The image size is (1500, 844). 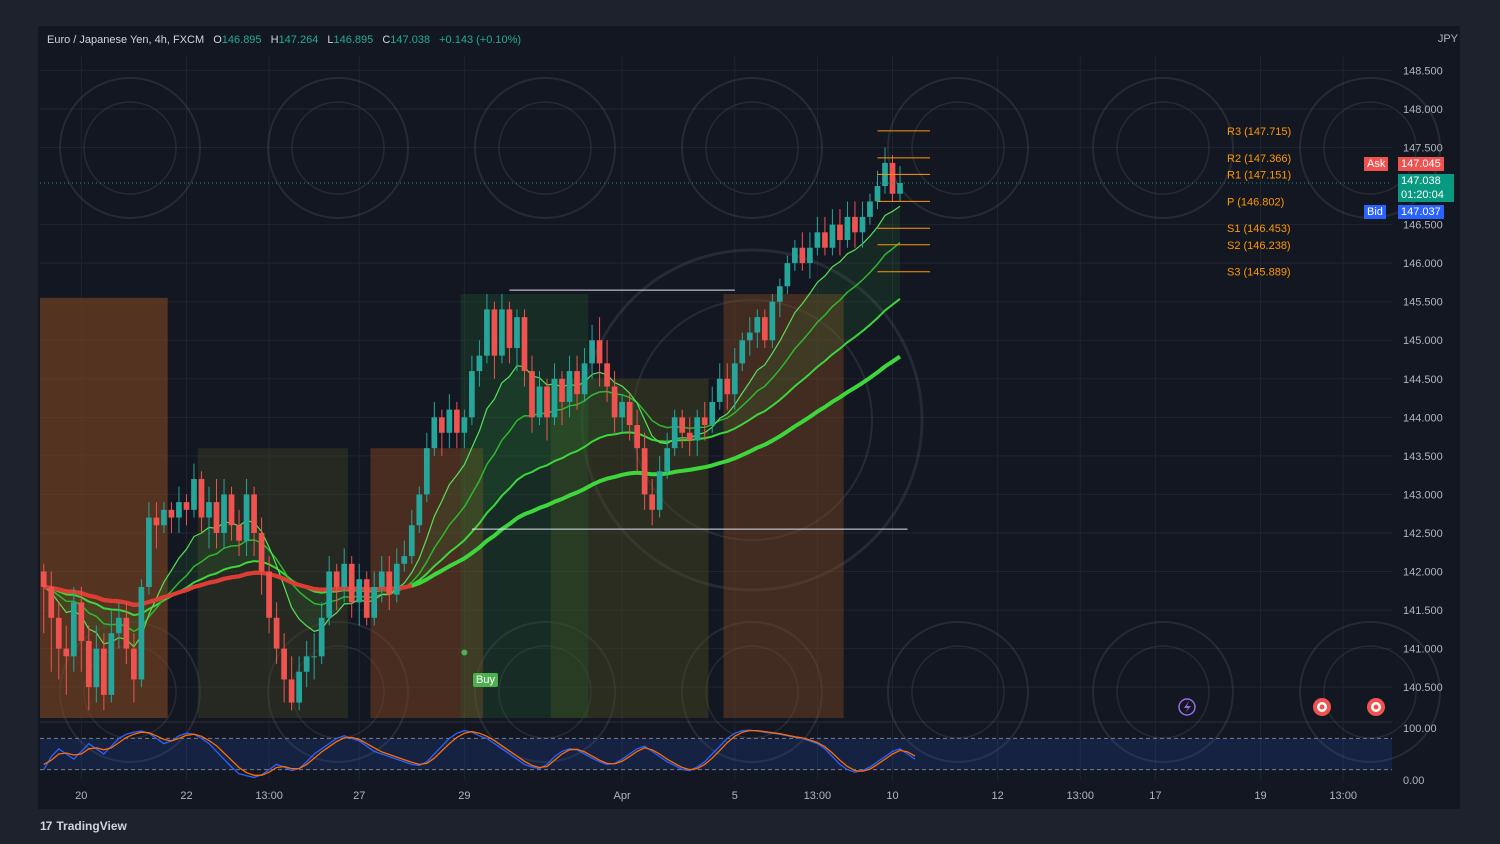 I want to click on oscillator-tick-label: 0.00, so click(x=1413, y=781).